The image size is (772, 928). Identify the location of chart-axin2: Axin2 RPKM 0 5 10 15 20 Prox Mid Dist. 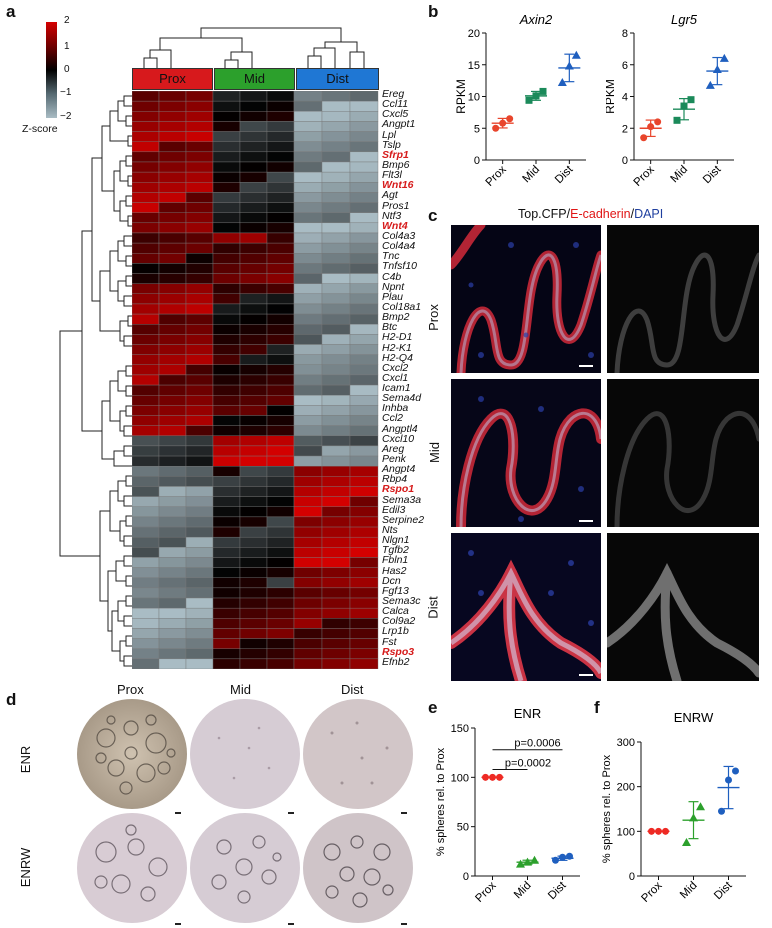
(520, 100).